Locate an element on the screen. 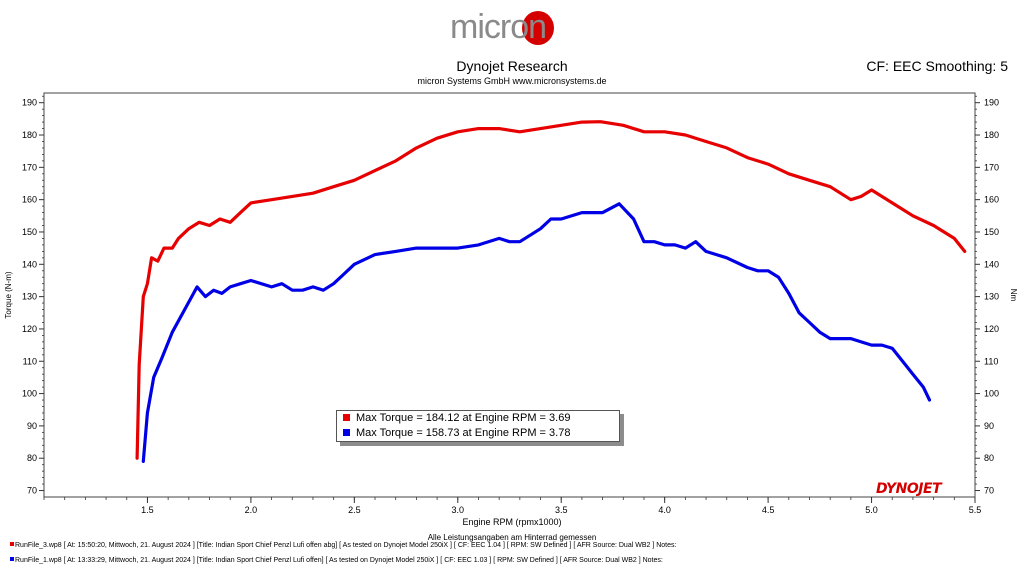 The width and height of the screenshot is (1024, 576). x-tick-label: 3.5 is located at coordinates (561, 510).